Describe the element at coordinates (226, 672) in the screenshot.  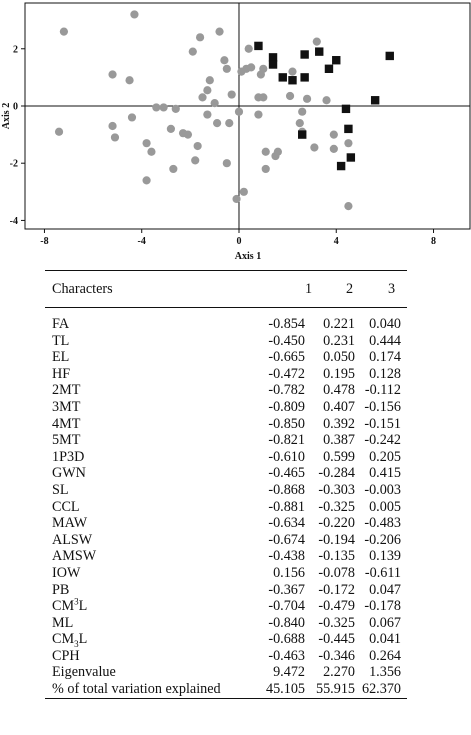
I see `table-row: Eigenvalue 9.472 2.270 1.356` at that location.